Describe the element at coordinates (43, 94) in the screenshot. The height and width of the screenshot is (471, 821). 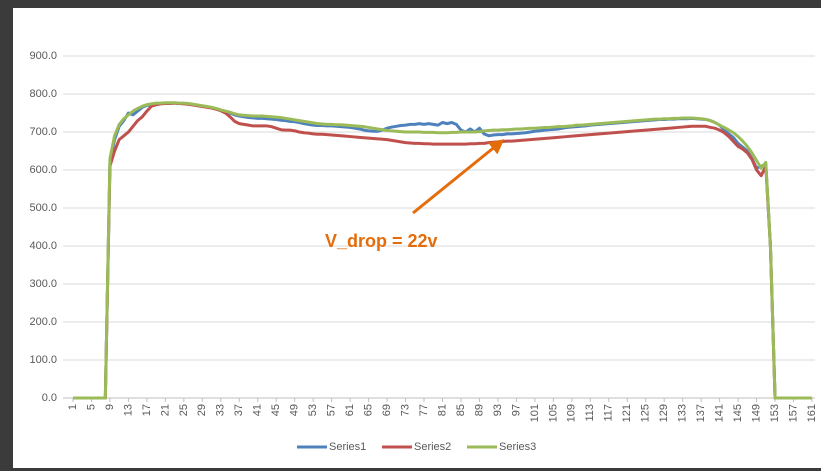
I see `y-tick-label: 800.0` at that location.